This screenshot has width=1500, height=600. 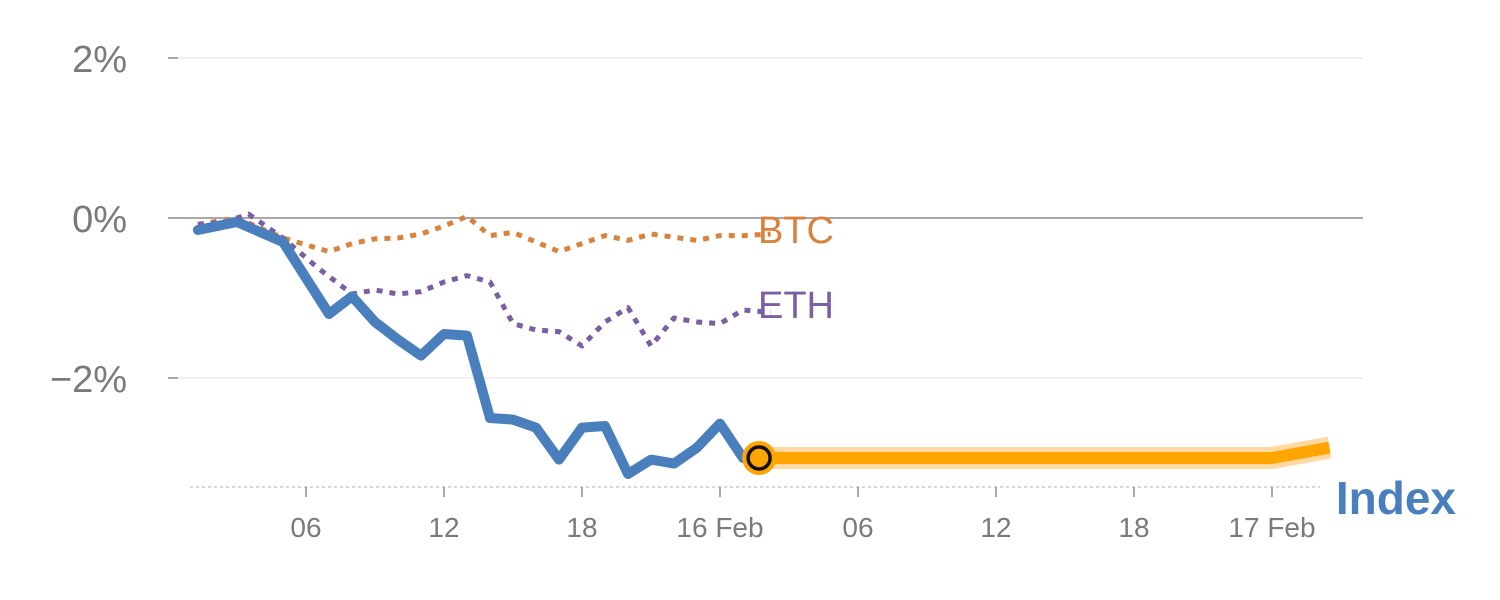 What do you see at coordinates (1045, 452) in the screenshot?
I see `forecast-line` at bounding box center [1045, 452].